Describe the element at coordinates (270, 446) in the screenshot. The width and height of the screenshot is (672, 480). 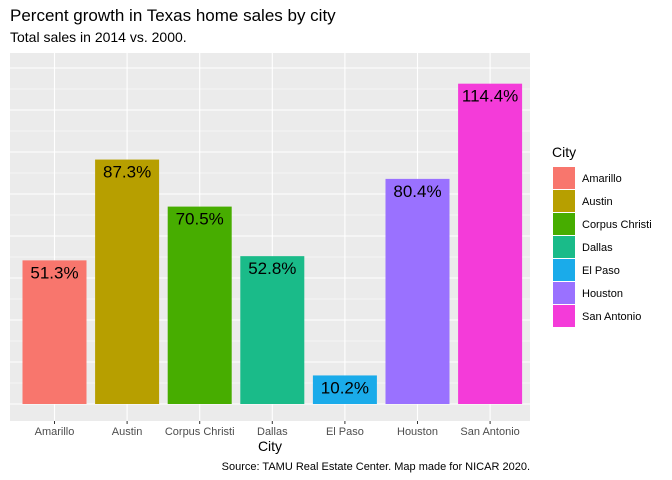
I see `x-axis-title: City` at that location.